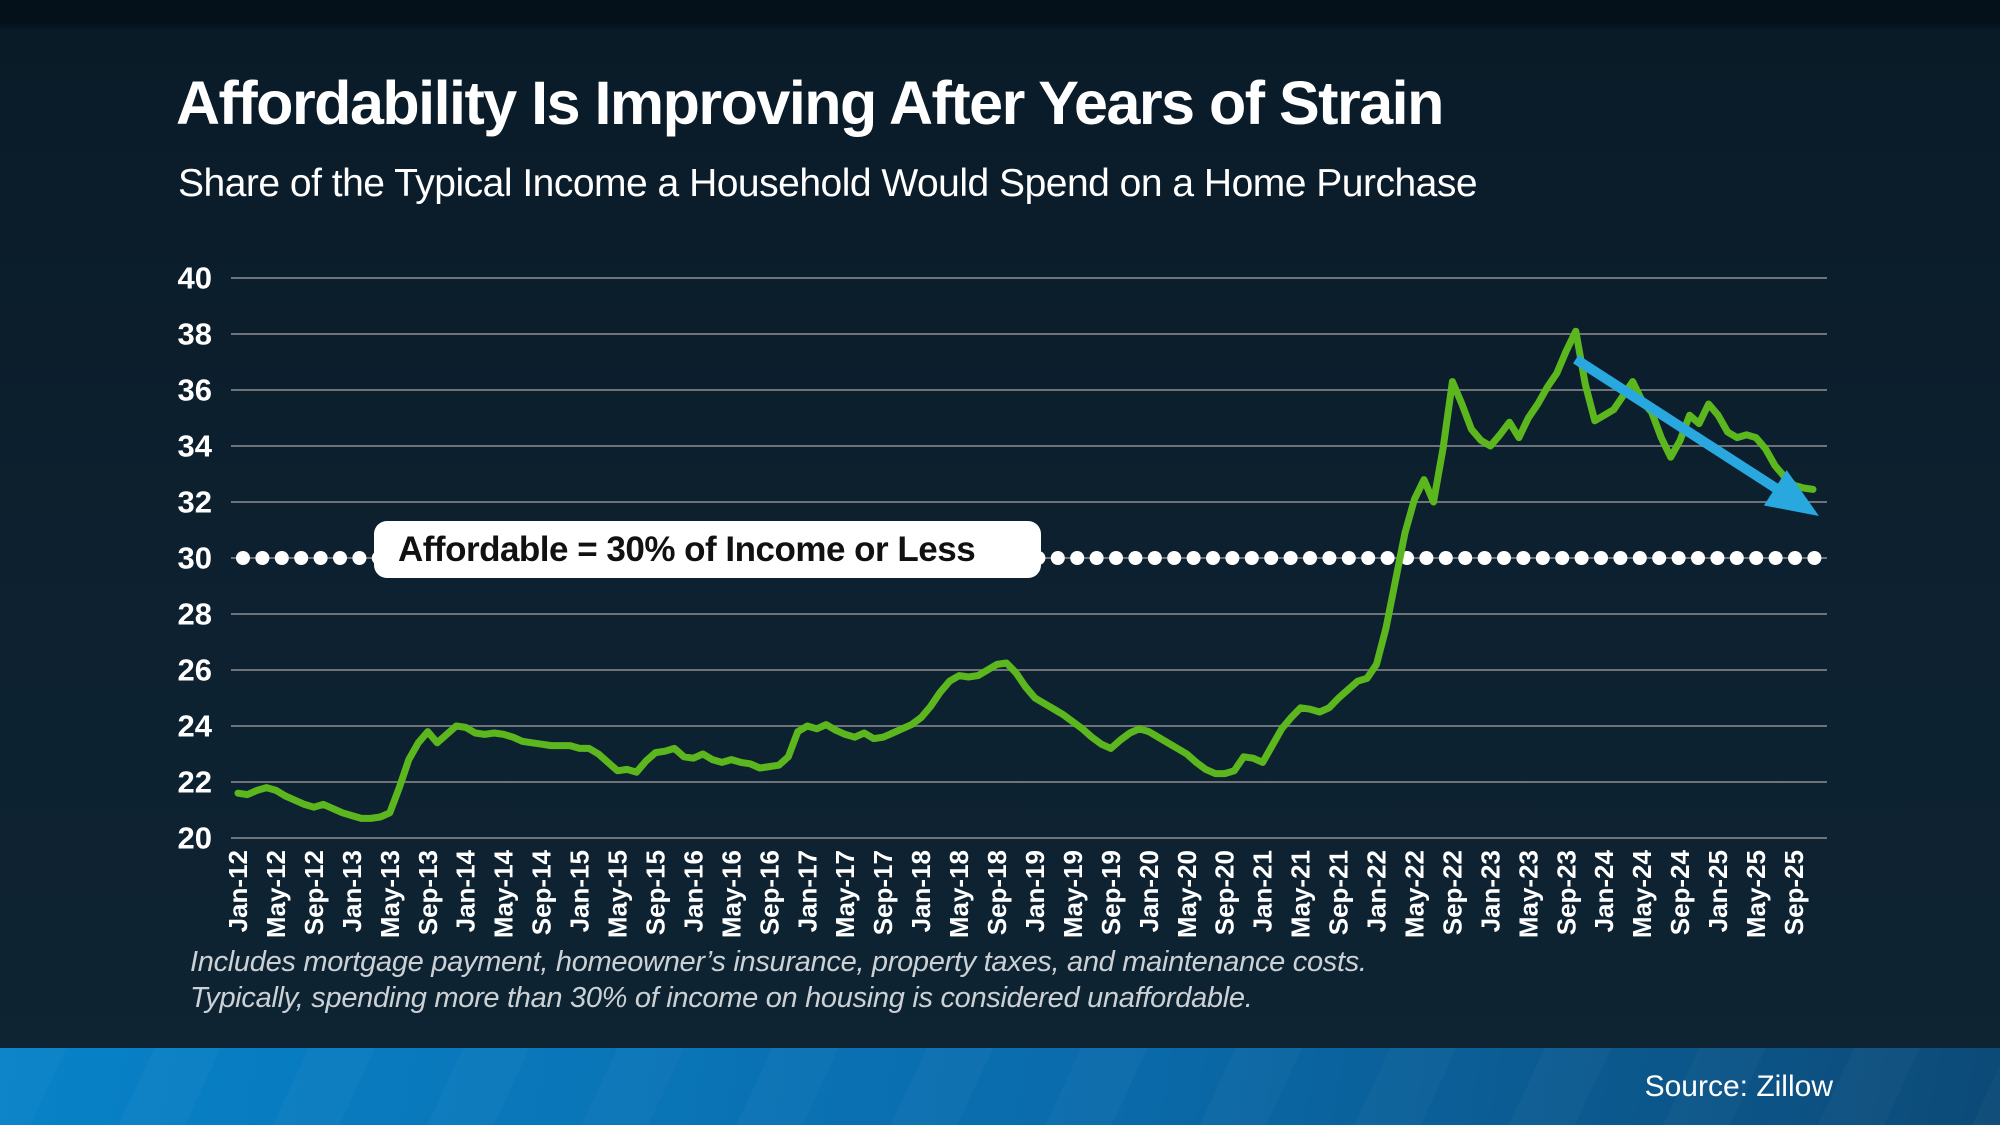  Describe the element at coordinates (1680, 892) in the screenshot. I see `svg-text: Sep-24` at that location.